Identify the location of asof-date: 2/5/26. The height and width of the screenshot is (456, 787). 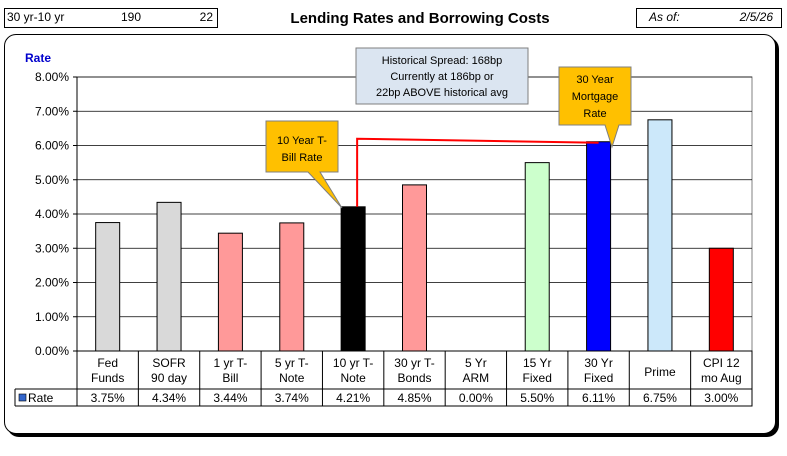
(756, 17).